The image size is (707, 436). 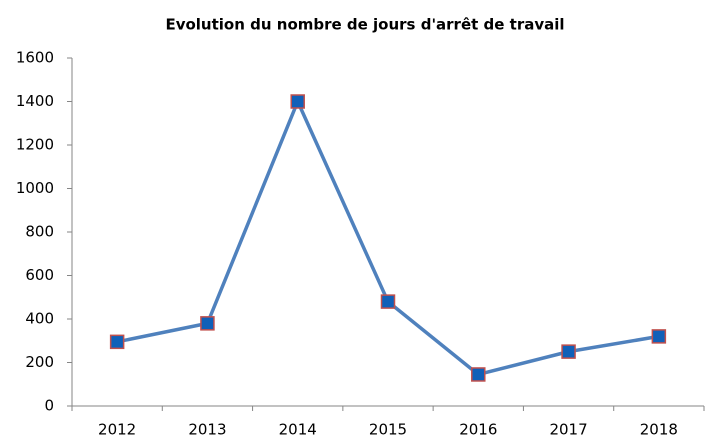 I want to click on y-tick-label: 800, so click(x=39, y=232).